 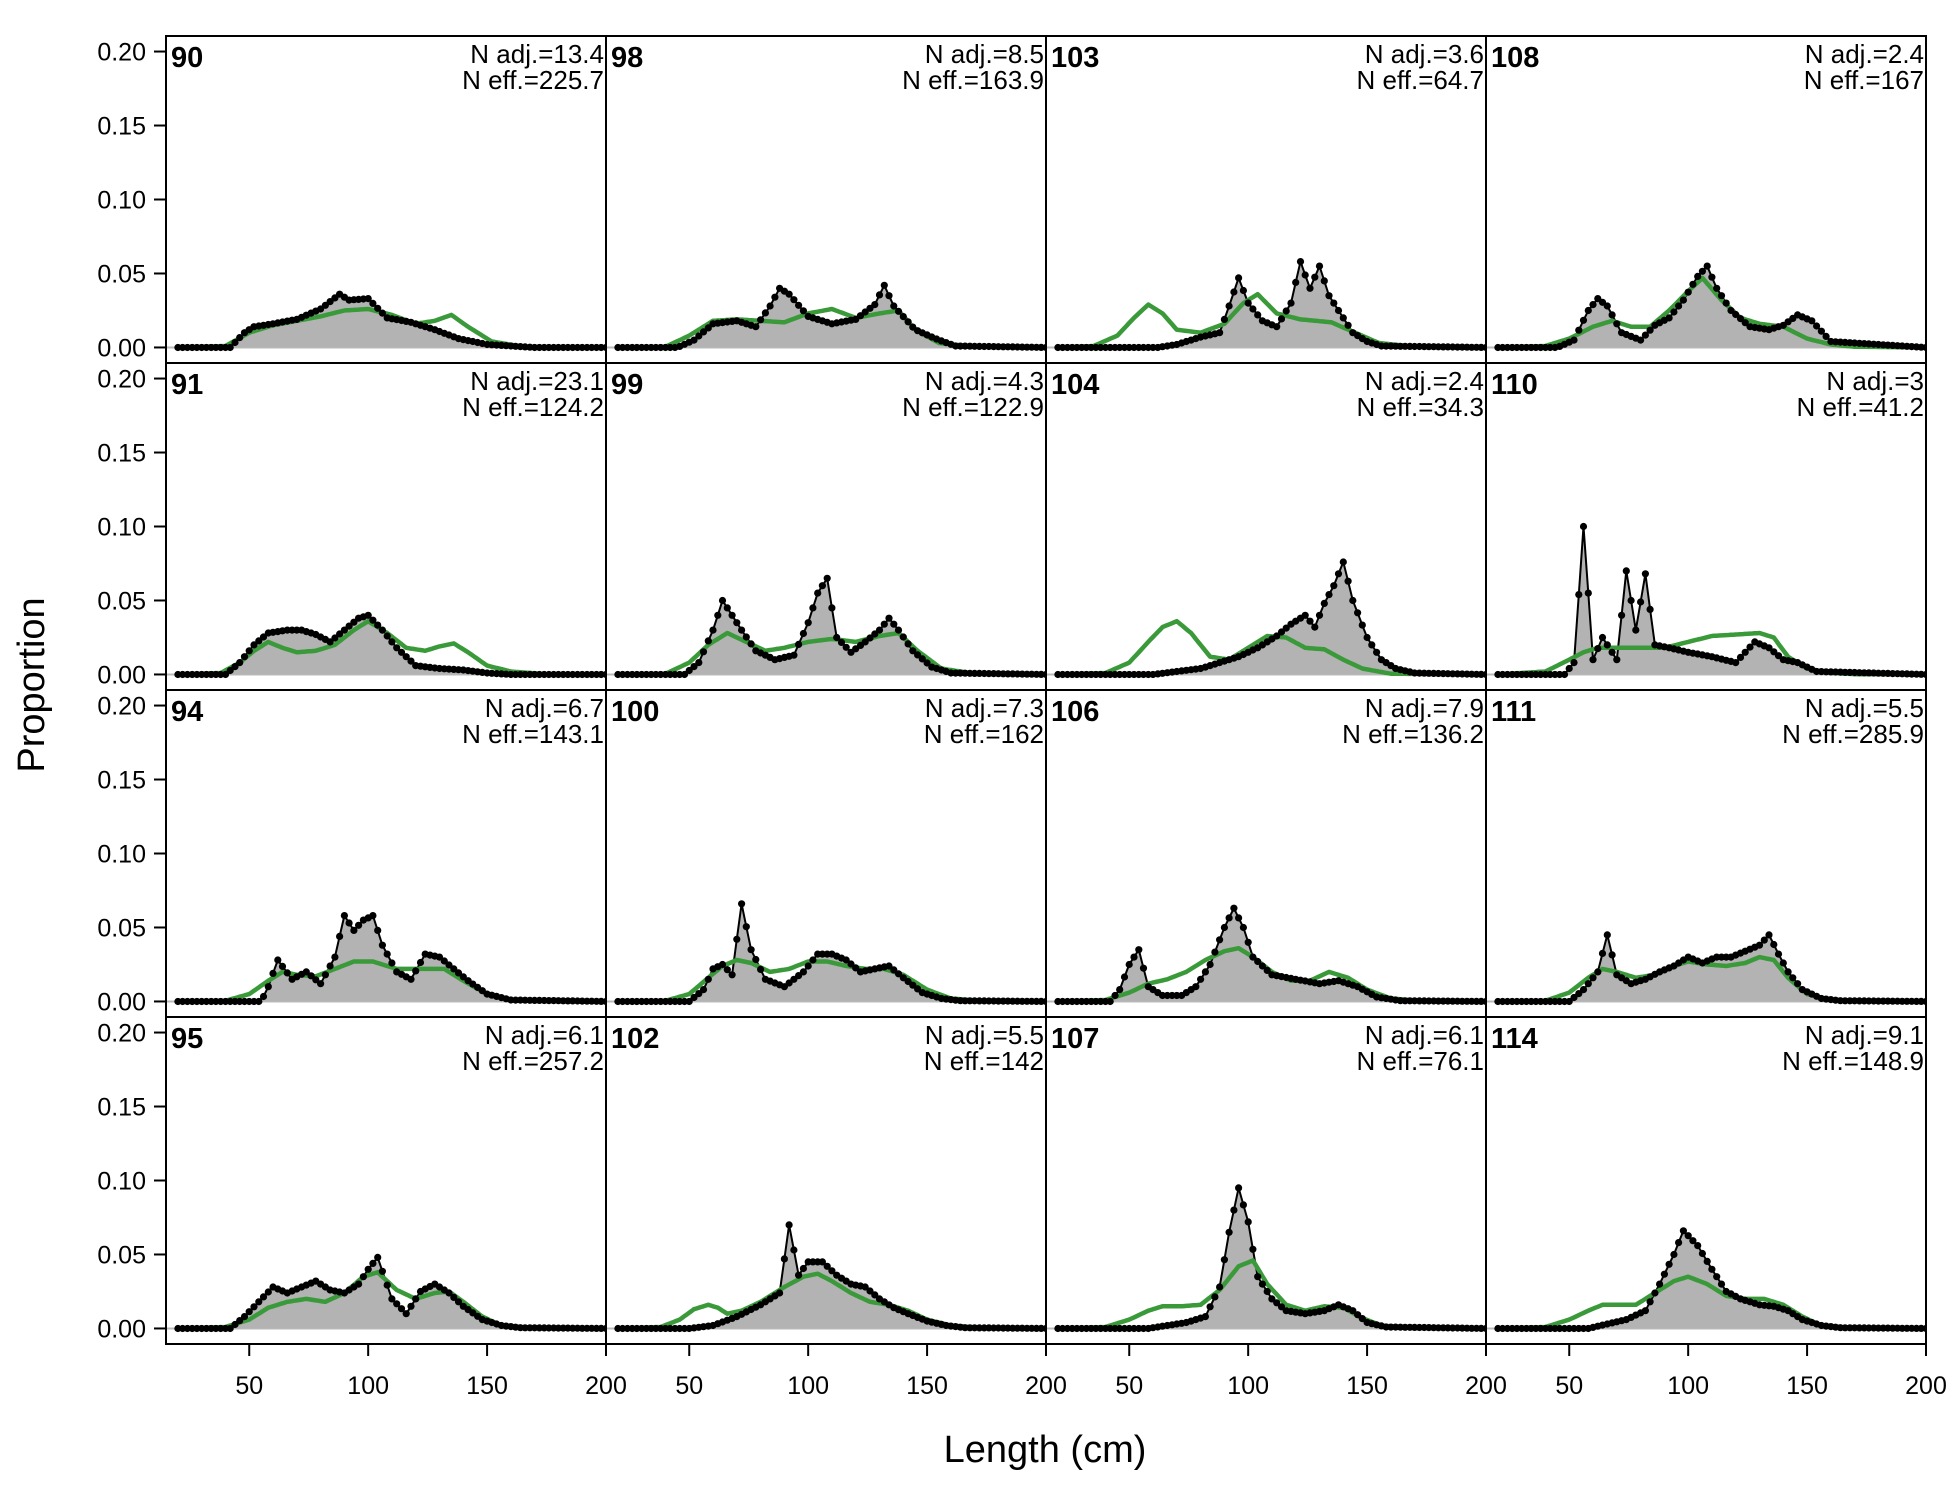 I want to click on n-adj-label: N adj.=6.1, so click(x=544, y=1035).